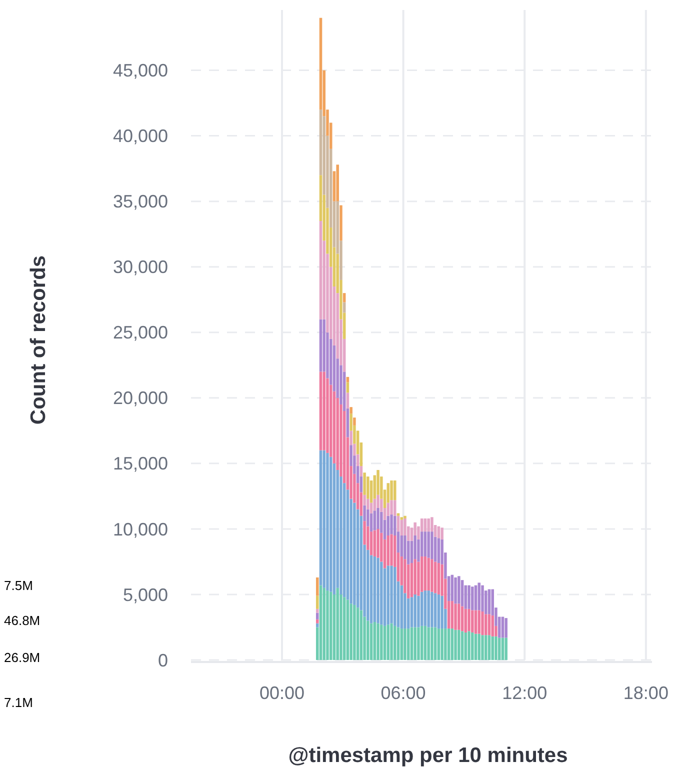 The image size is (686, 772). What do you see at coordinates (282, 693) in the screenshot?
I see `x-tick-label: 00:00` at bounding box center [282, 693].